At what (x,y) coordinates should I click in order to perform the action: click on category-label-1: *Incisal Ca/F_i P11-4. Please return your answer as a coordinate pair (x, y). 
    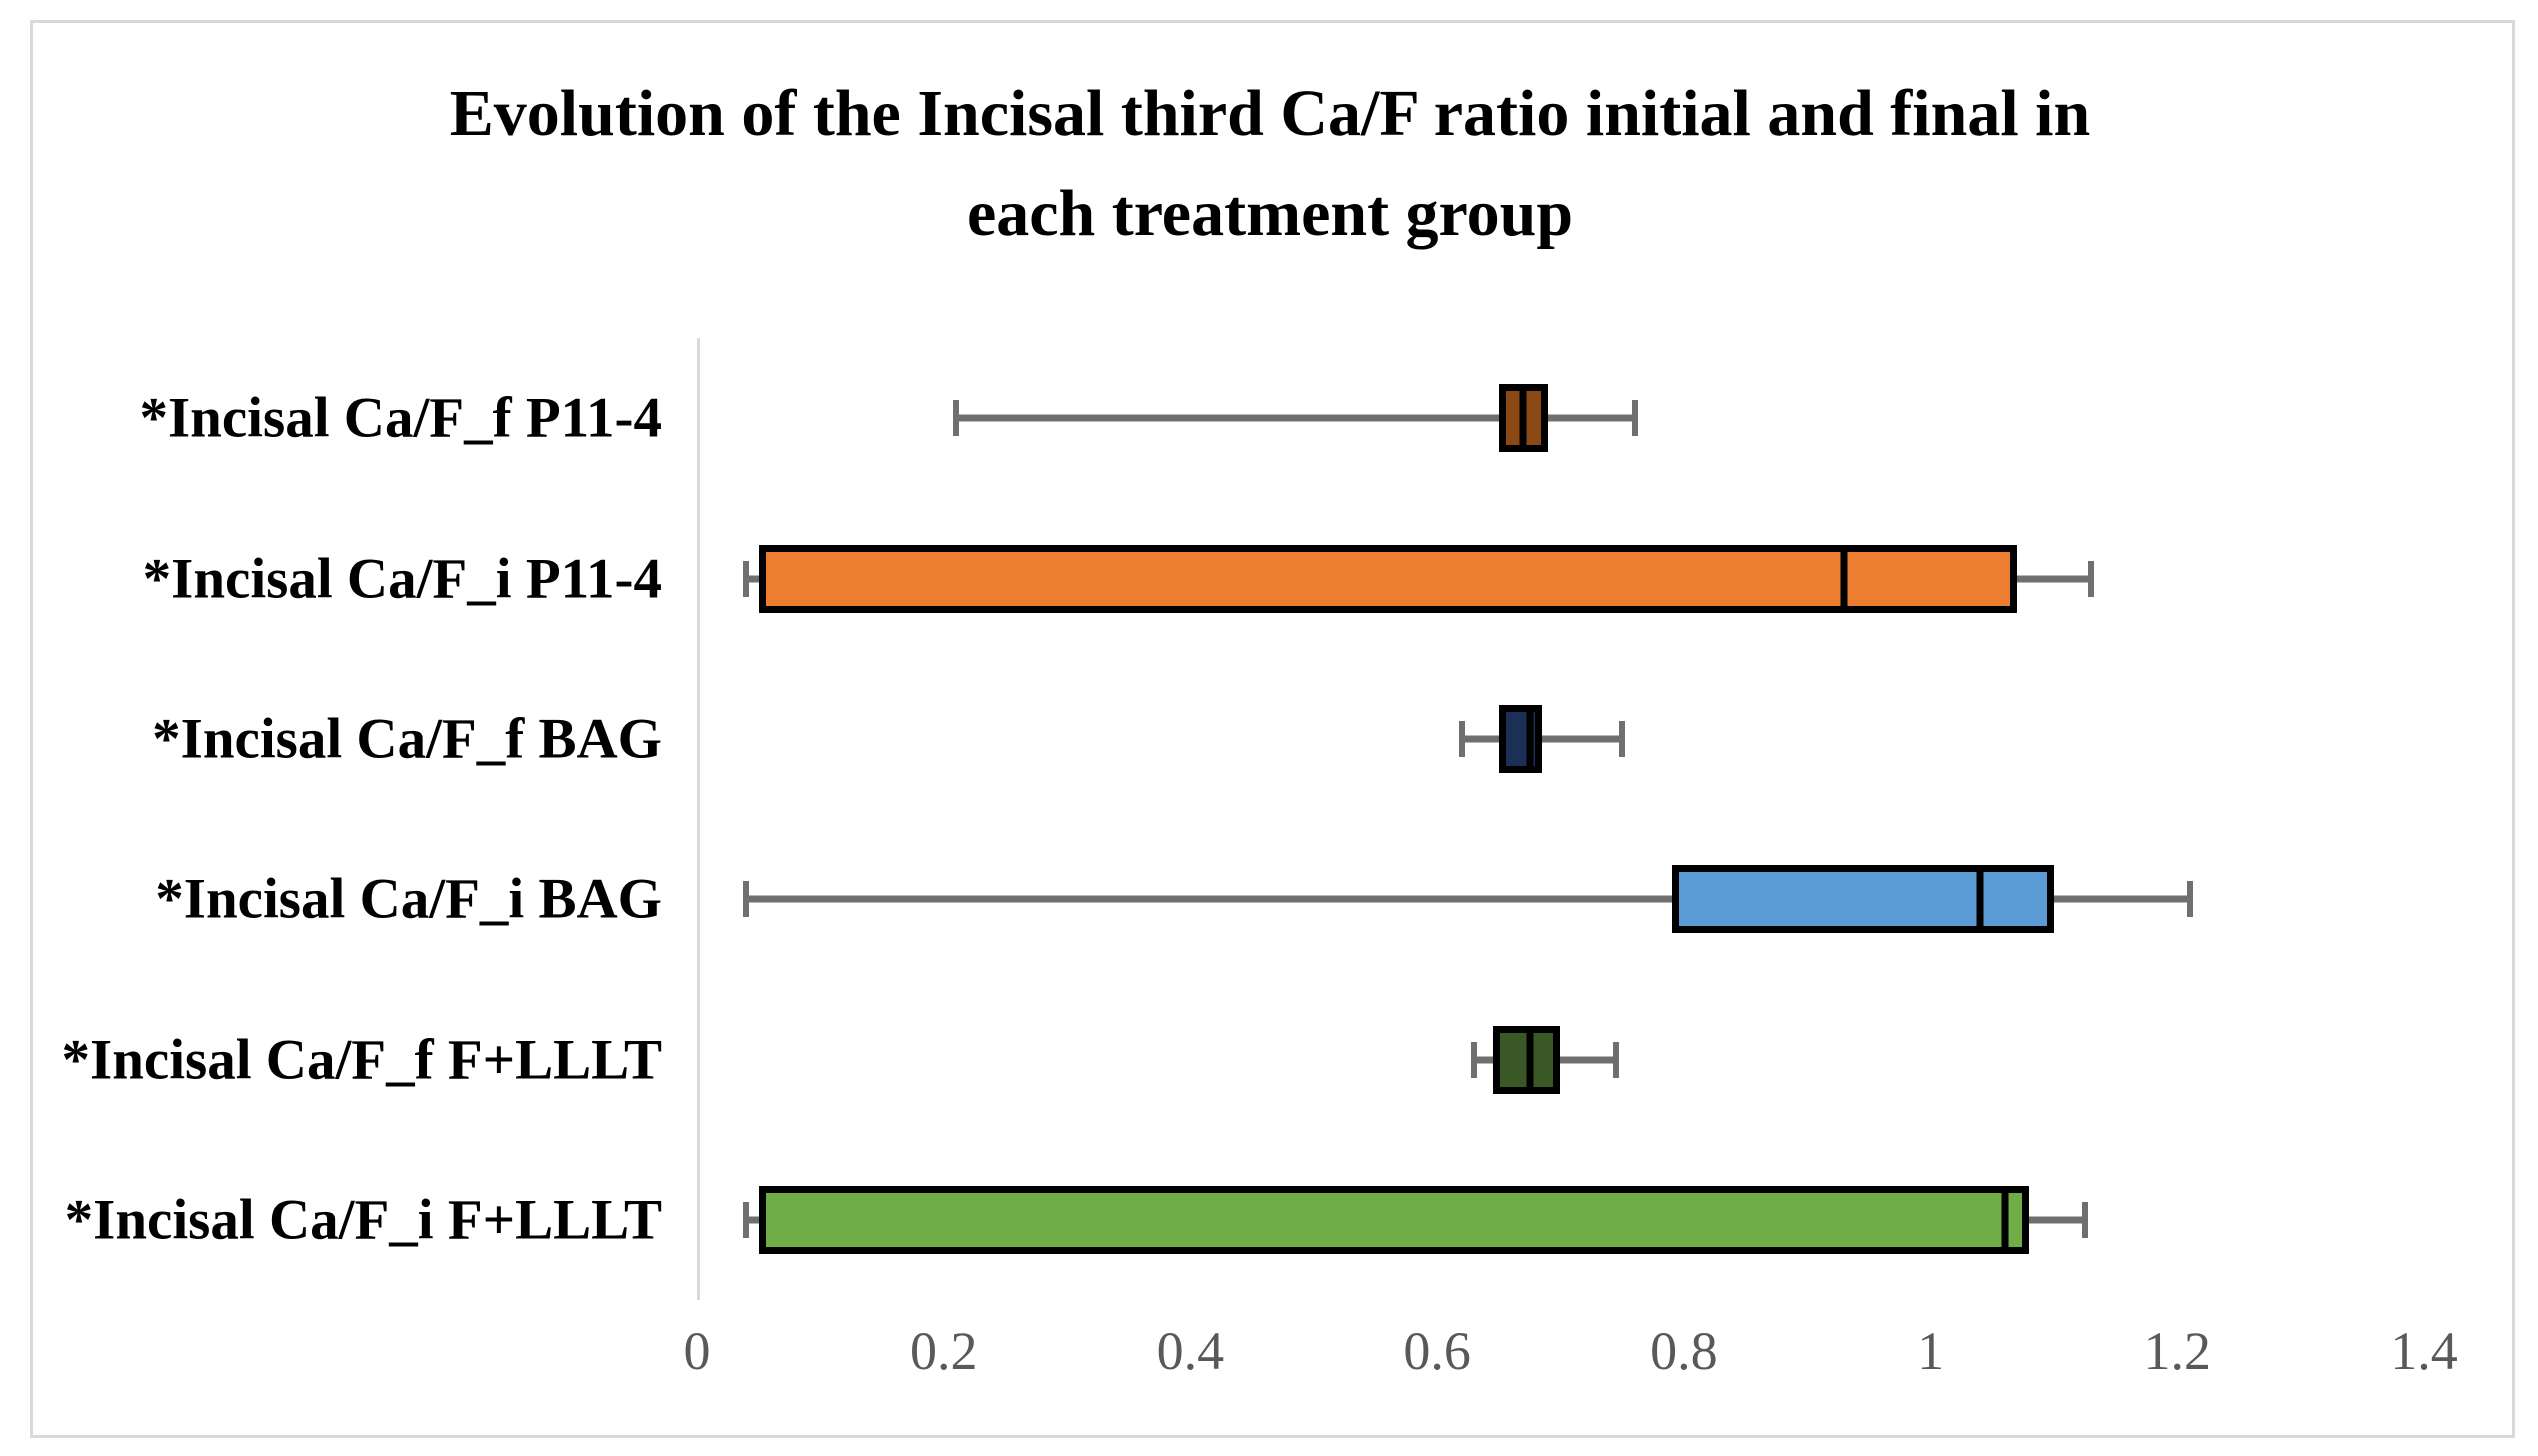
    Looking at the image, I should click on (402, 578).